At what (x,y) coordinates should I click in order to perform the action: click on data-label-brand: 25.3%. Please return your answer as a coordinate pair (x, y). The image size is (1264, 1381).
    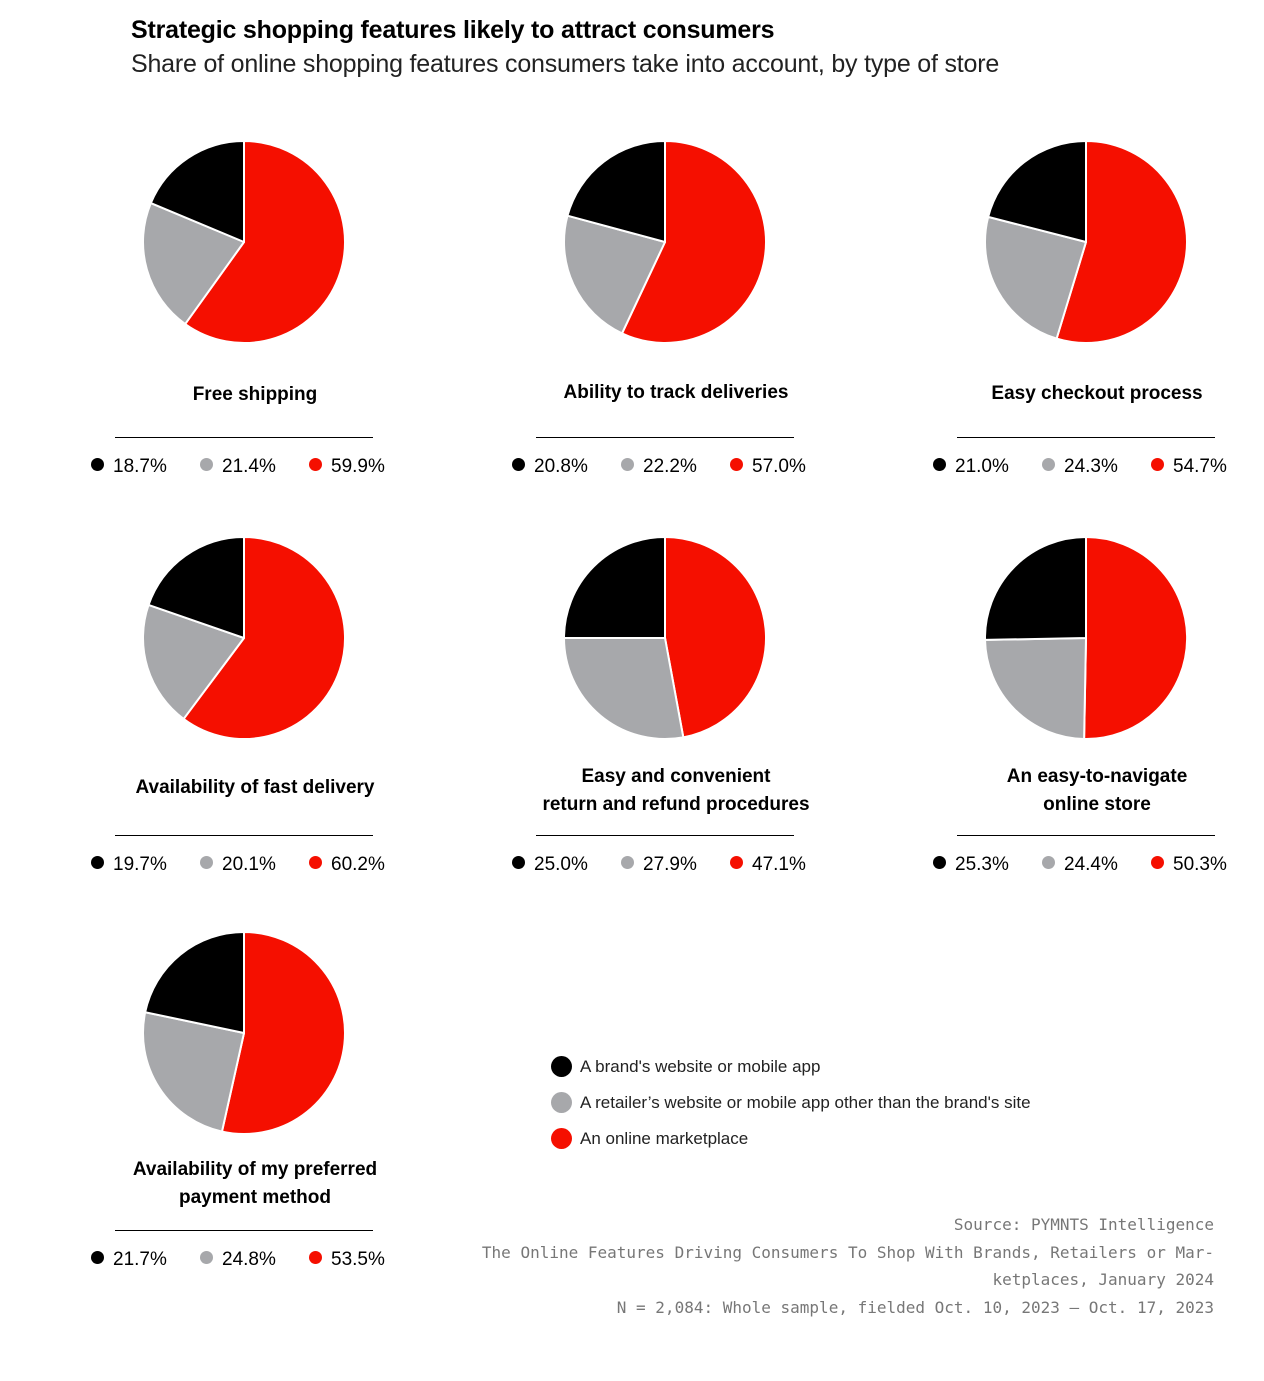
    Looking at the image, I should click on (971, 865).